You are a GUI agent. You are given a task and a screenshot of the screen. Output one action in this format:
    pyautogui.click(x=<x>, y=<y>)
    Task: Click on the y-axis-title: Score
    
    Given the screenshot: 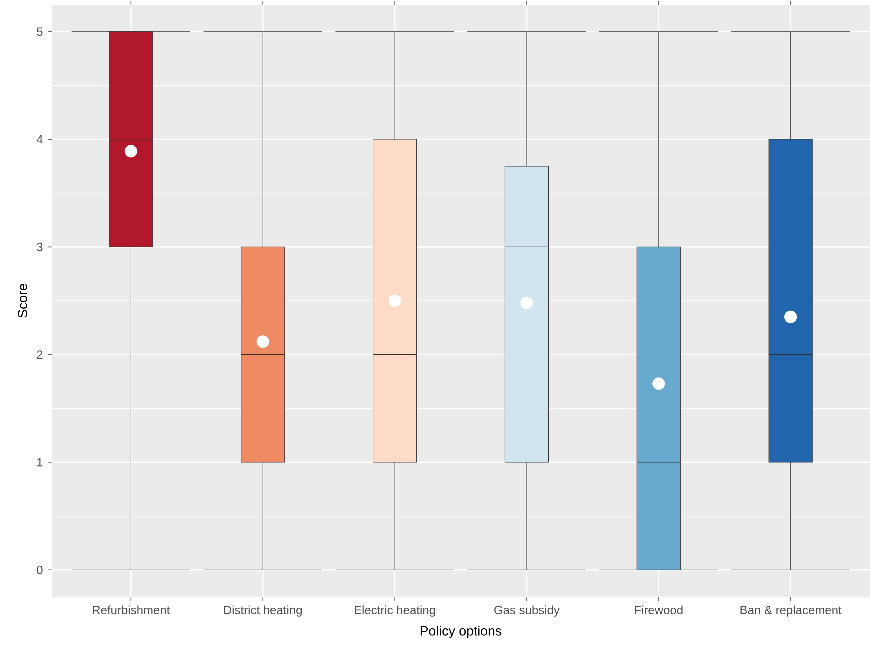 What is the action you would take?
    pyautogui.click(x=23, y=301)
    